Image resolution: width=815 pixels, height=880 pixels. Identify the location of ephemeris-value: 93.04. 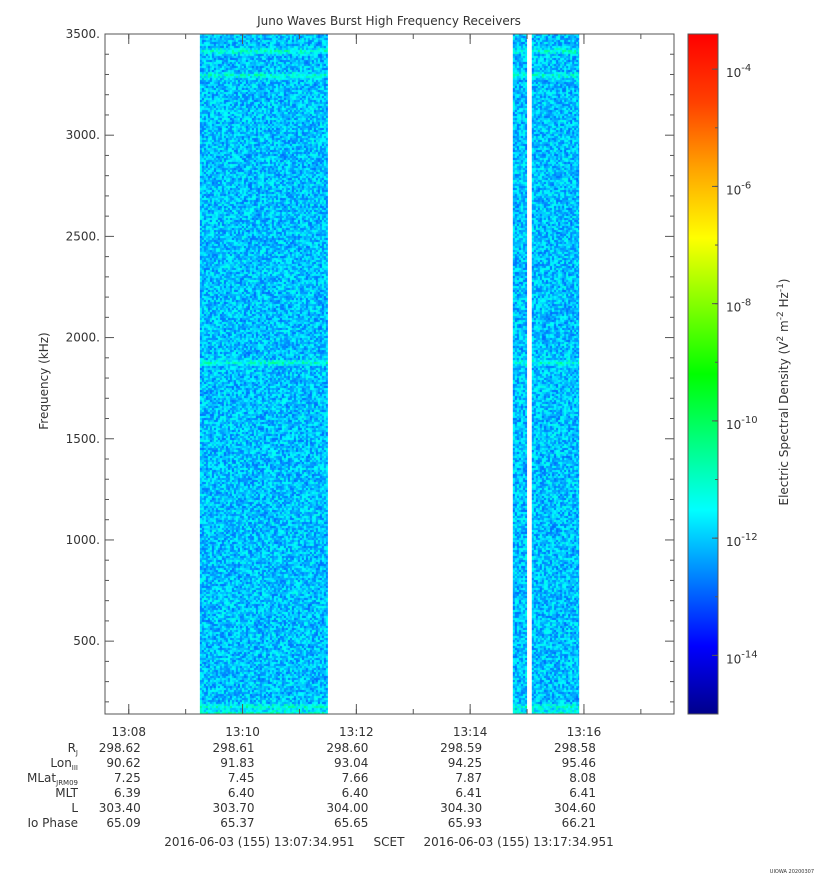
(351, 763).